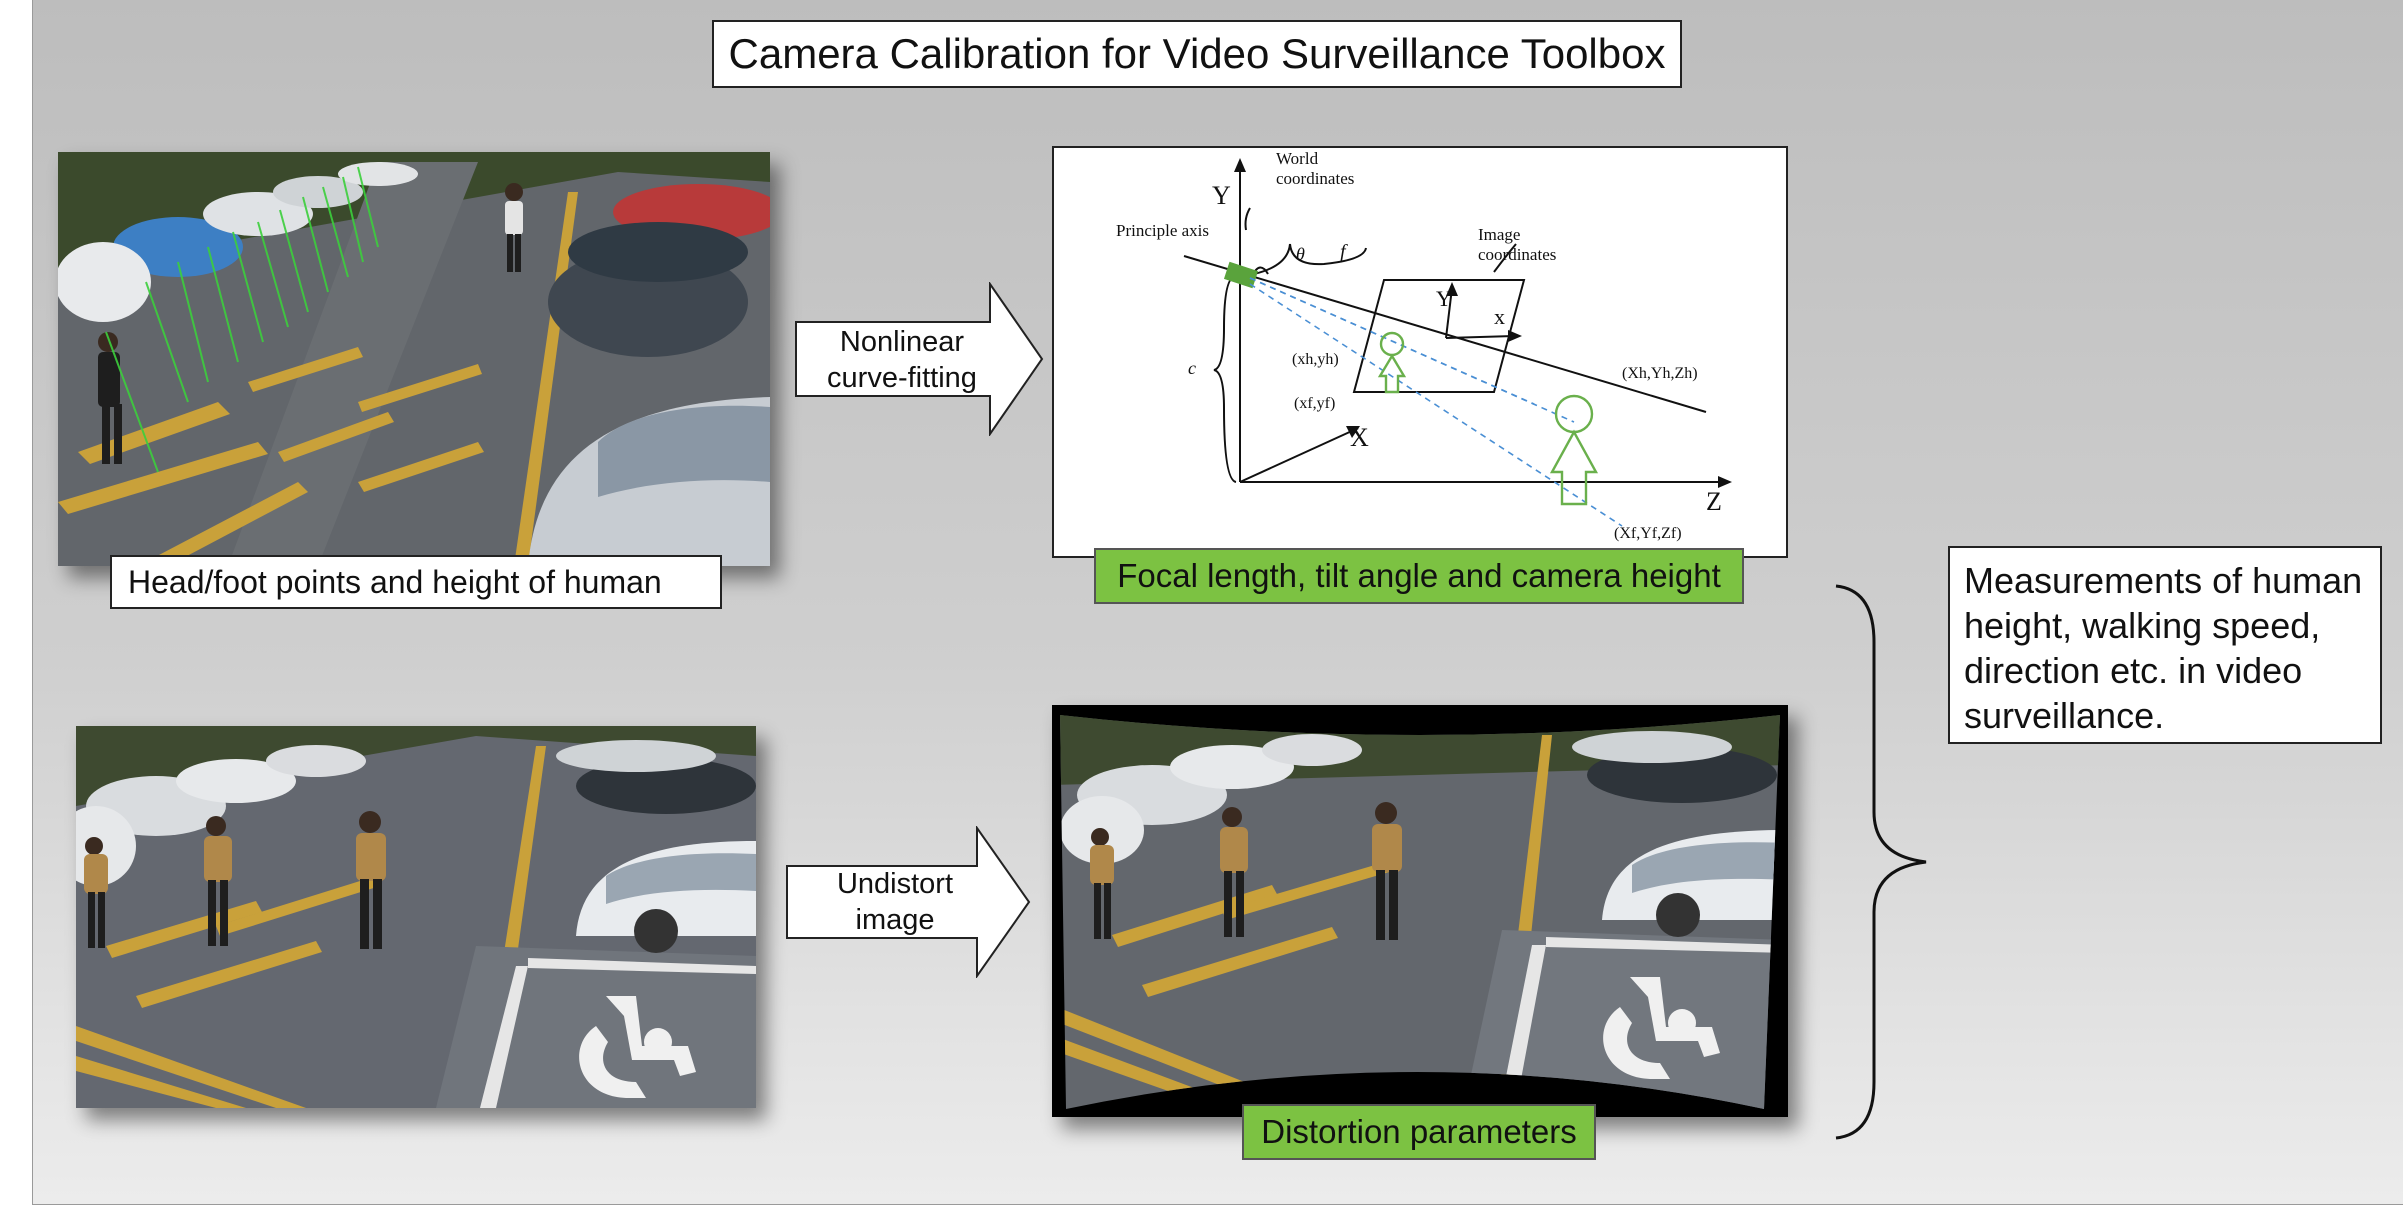  I want to click on arrow-undistort, so click(908, 902).